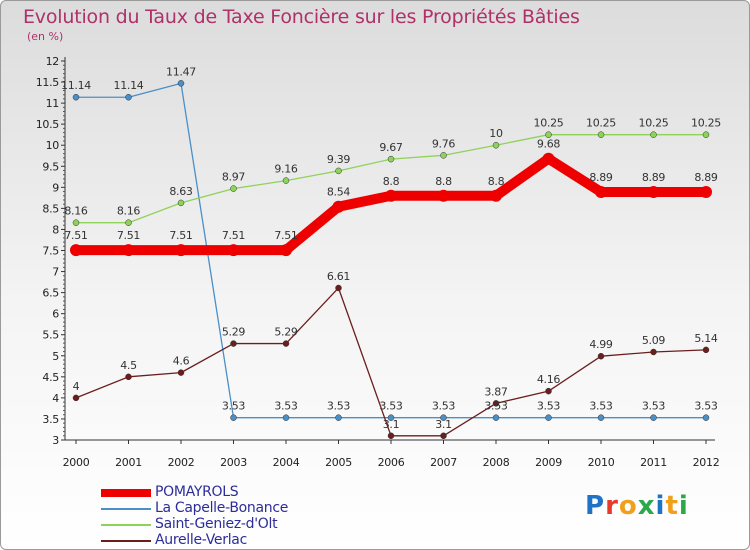  What do you see at coordinates (672, 506) in the screenshot?
I see `logo-letter: t` at bounding box center [672, 506].